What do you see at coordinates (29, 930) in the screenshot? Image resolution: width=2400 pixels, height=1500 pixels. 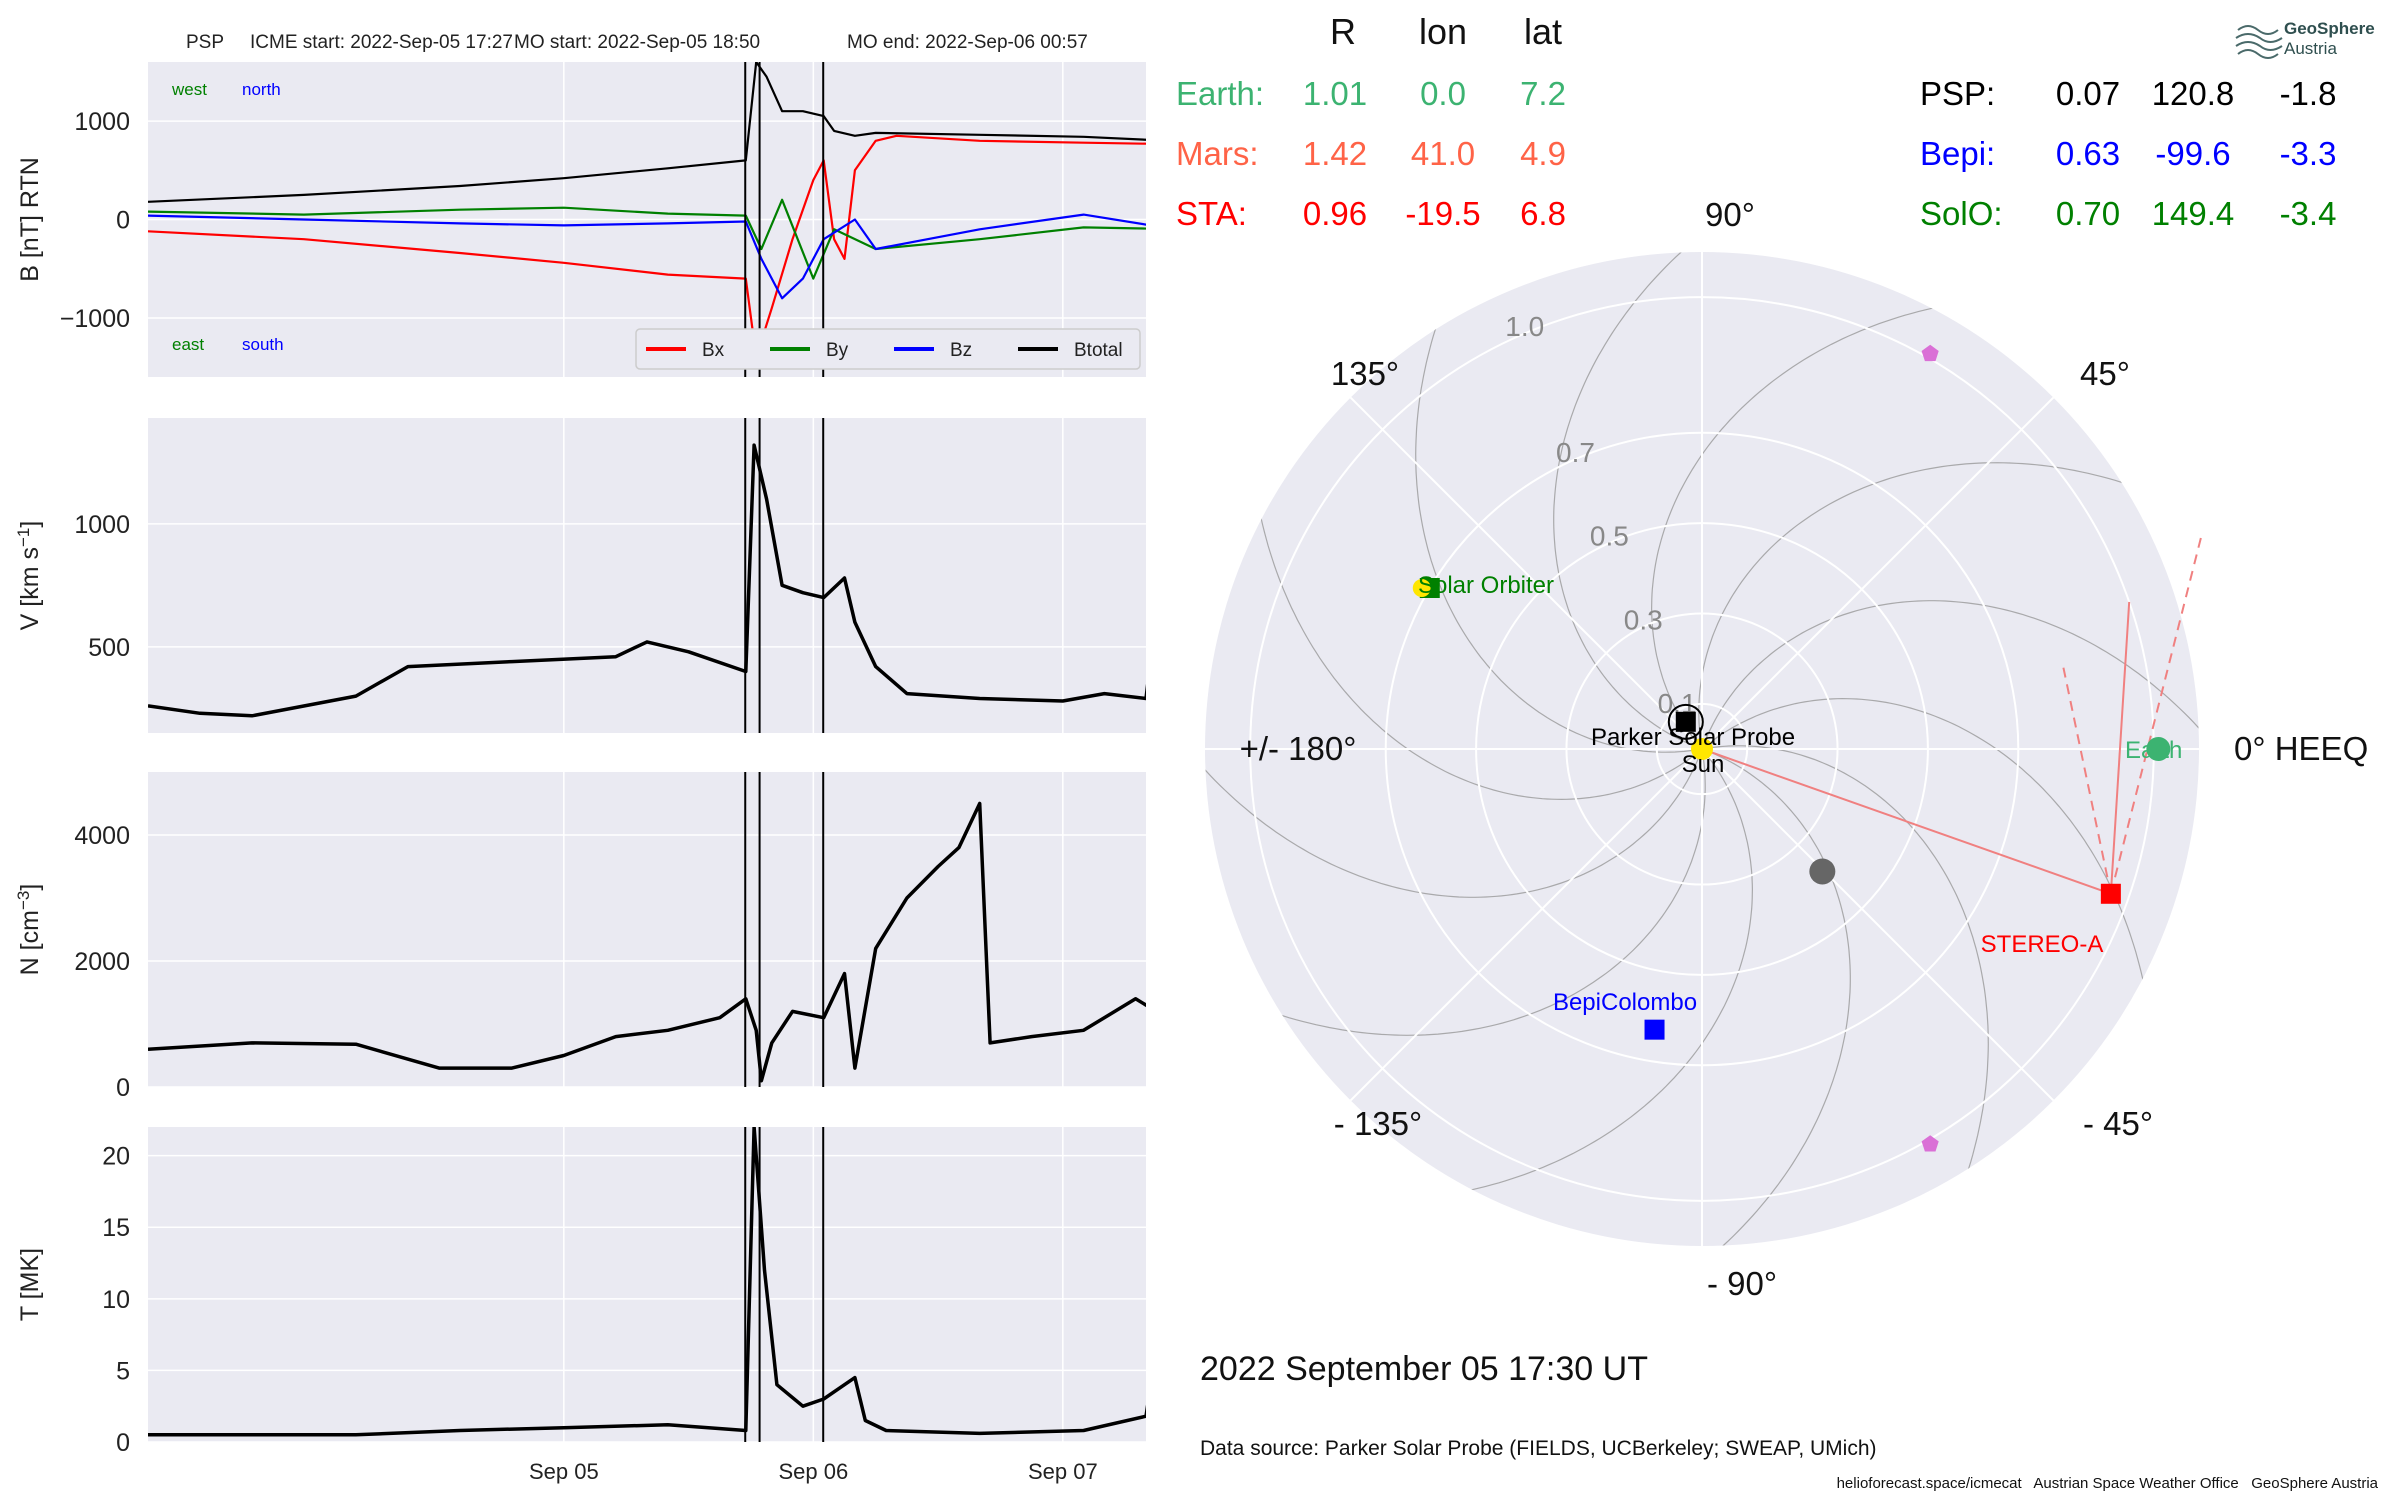 I see `y-axis-label: N [cm−3]` at bounding box center [29, 930].